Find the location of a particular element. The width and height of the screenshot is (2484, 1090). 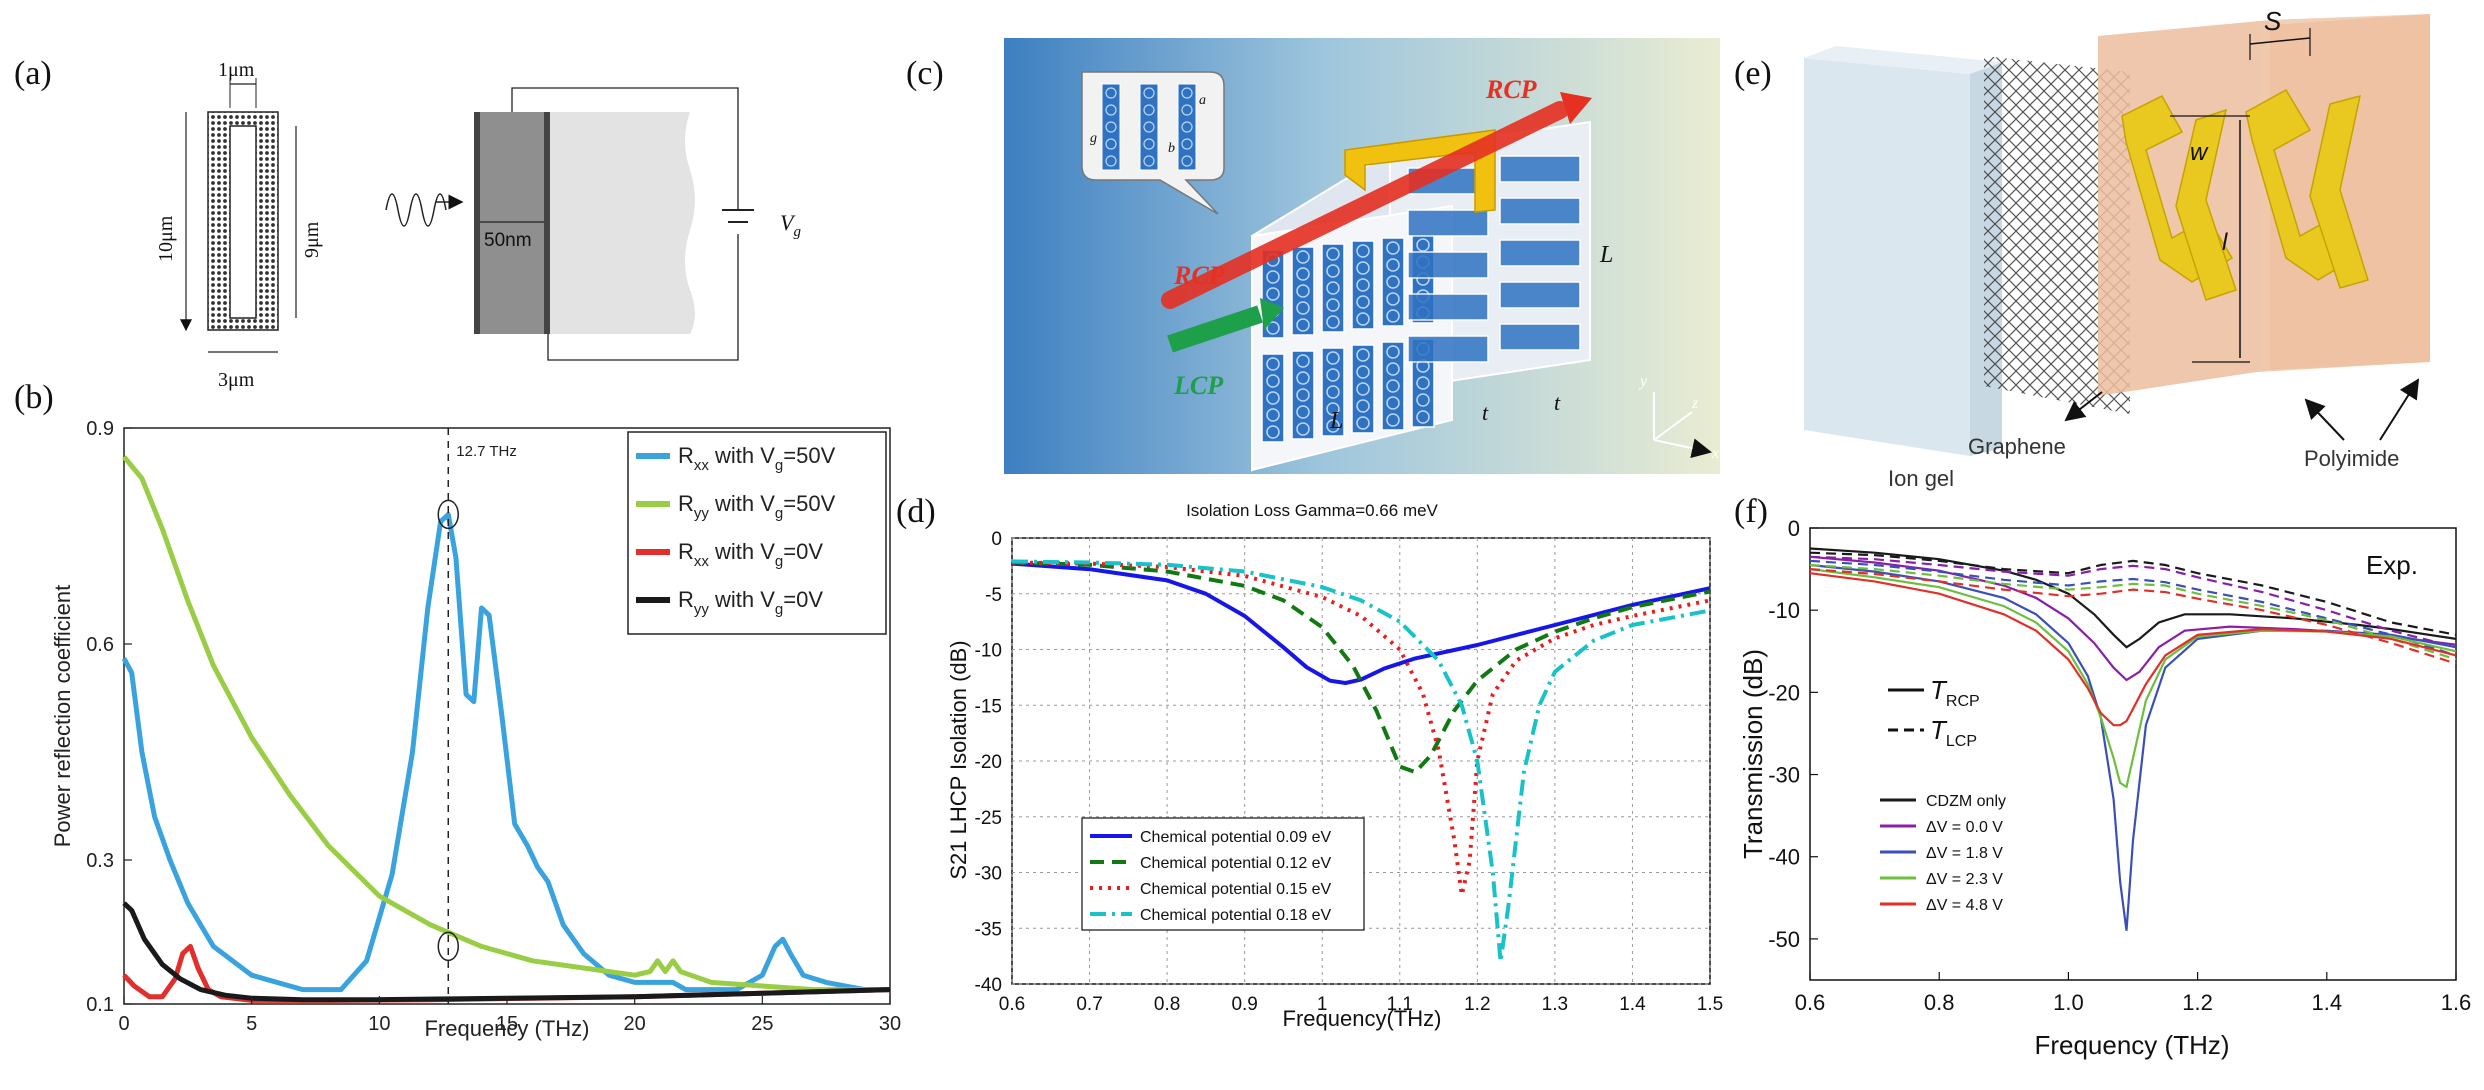

chart-f-style-label: TLCP is located at coordinates (1953, 732).